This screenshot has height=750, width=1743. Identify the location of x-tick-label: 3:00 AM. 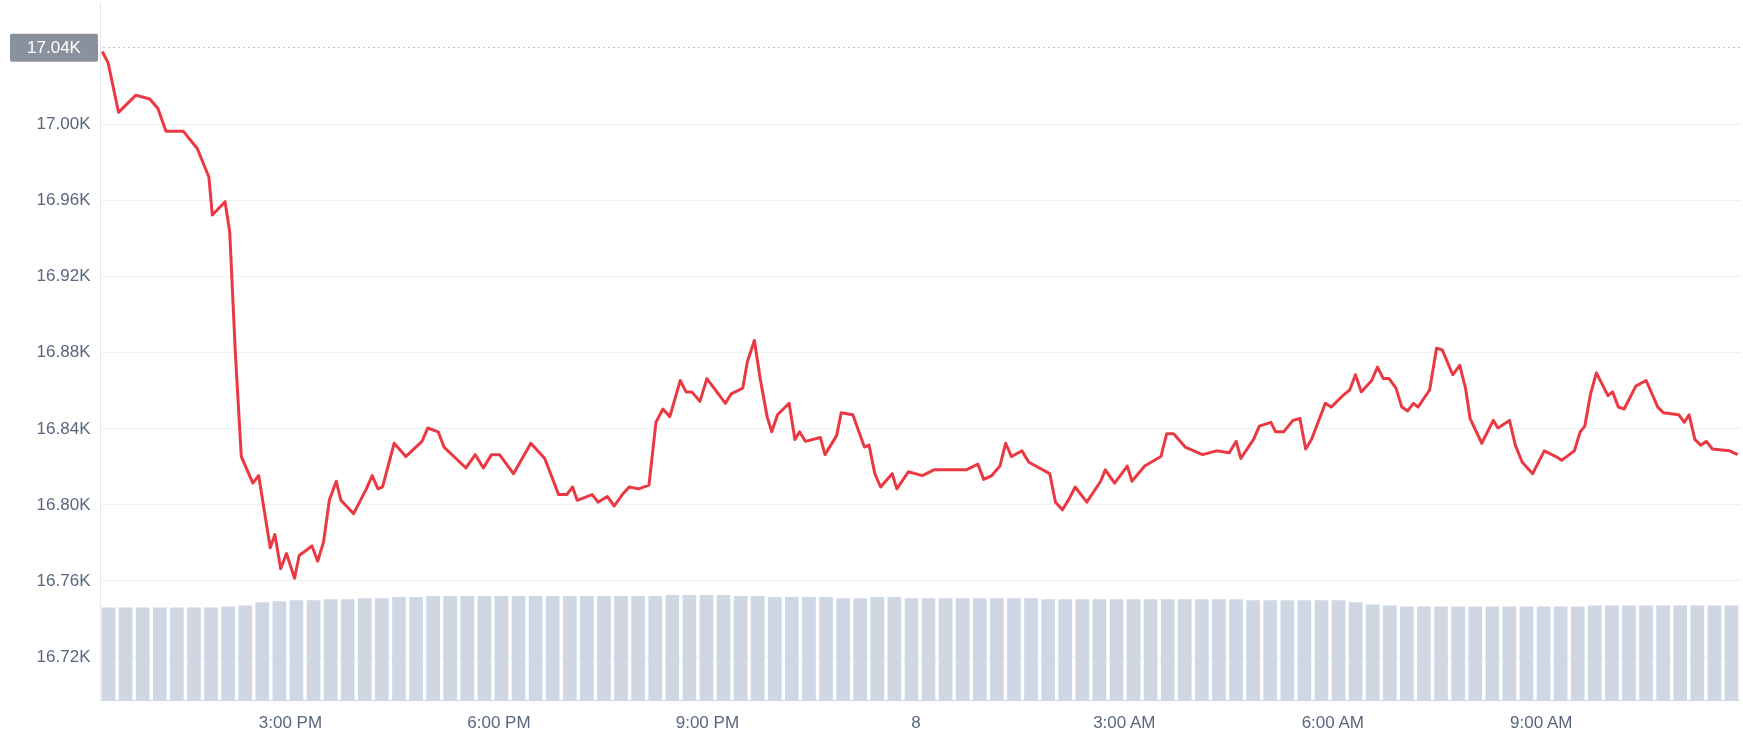
(1124, 722).